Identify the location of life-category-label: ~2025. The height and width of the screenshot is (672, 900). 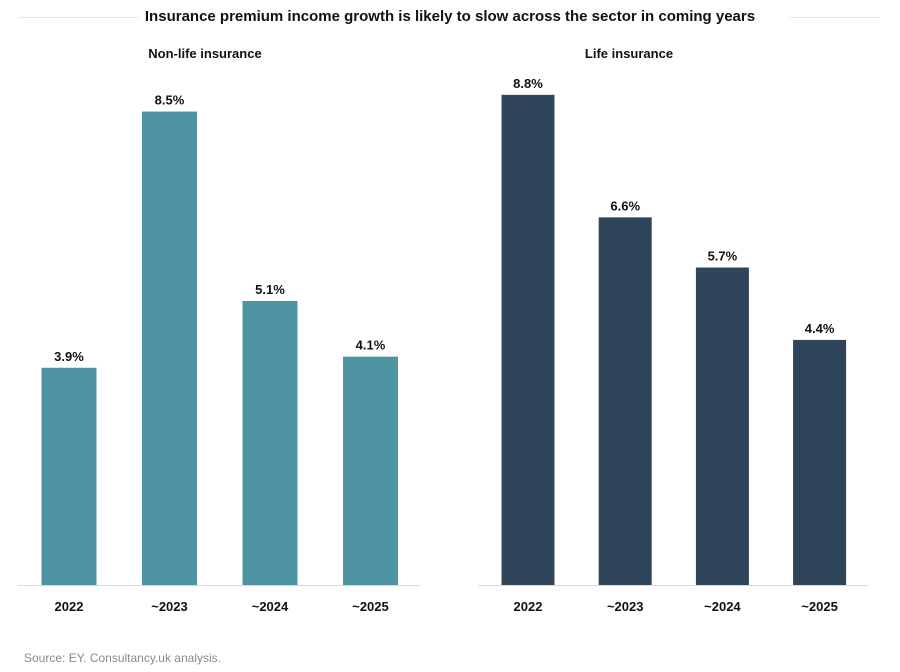
(819, 606).